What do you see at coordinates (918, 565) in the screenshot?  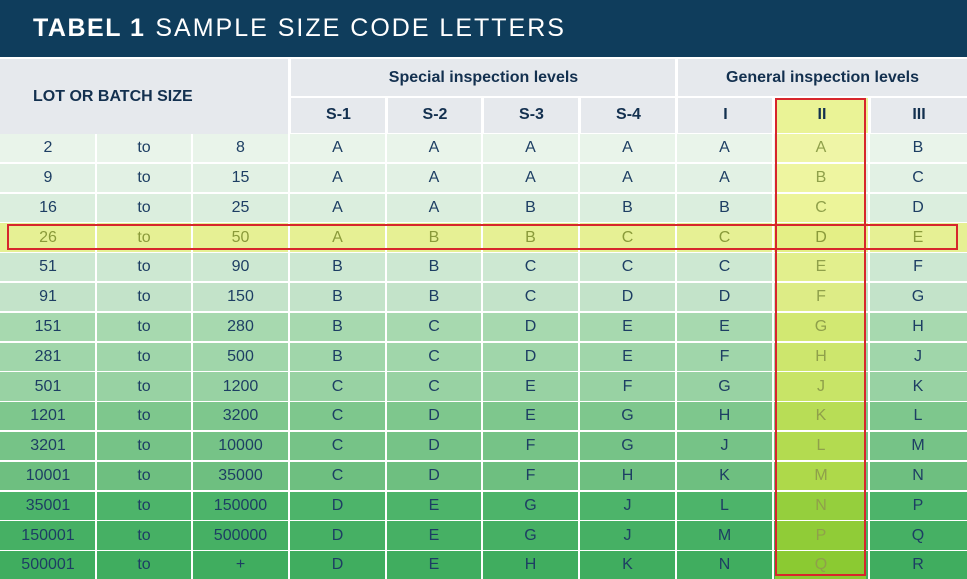 I see `cell-general-iii: R` at bounding box center [918, 565].